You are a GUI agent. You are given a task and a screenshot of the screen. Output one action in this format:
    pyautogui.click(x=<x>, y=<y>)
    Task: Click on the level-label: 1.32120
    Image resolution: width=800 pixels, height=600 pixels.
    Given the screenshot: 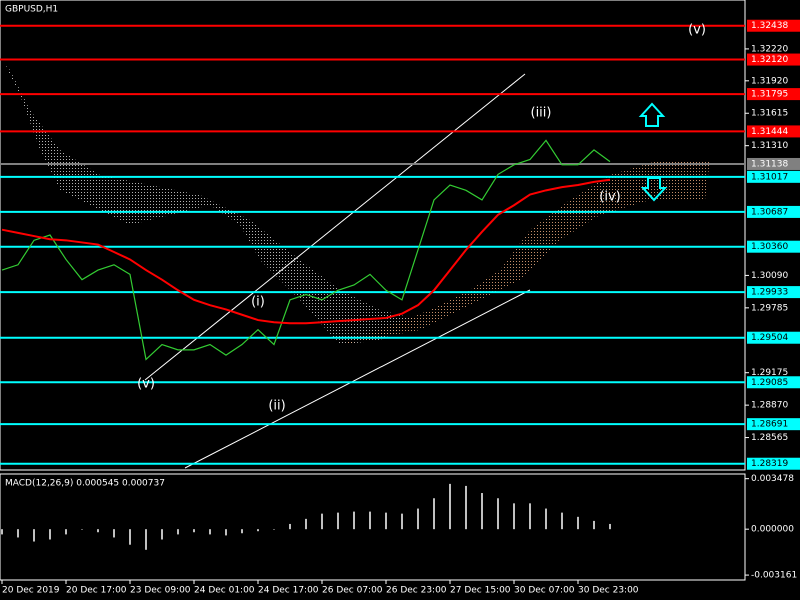 What is the action you would take?
    pyautogui.click(x=769, y=60)
    